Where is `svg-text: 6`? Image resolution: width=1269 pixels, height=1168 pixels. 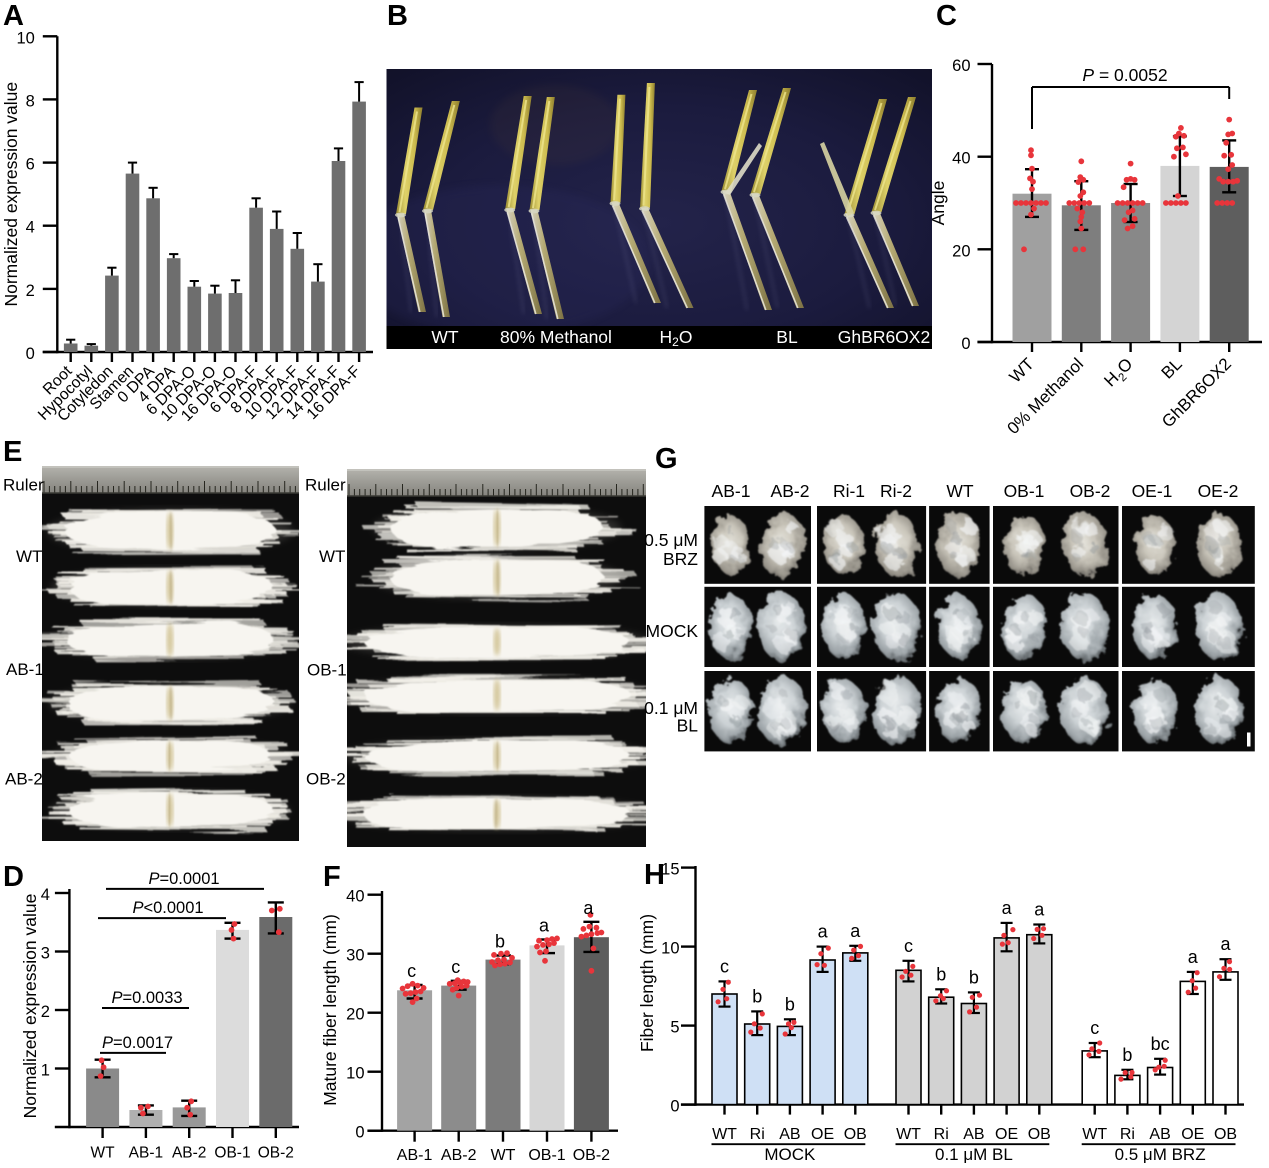
svg-text: 6 is located at coordinates (30, 165).